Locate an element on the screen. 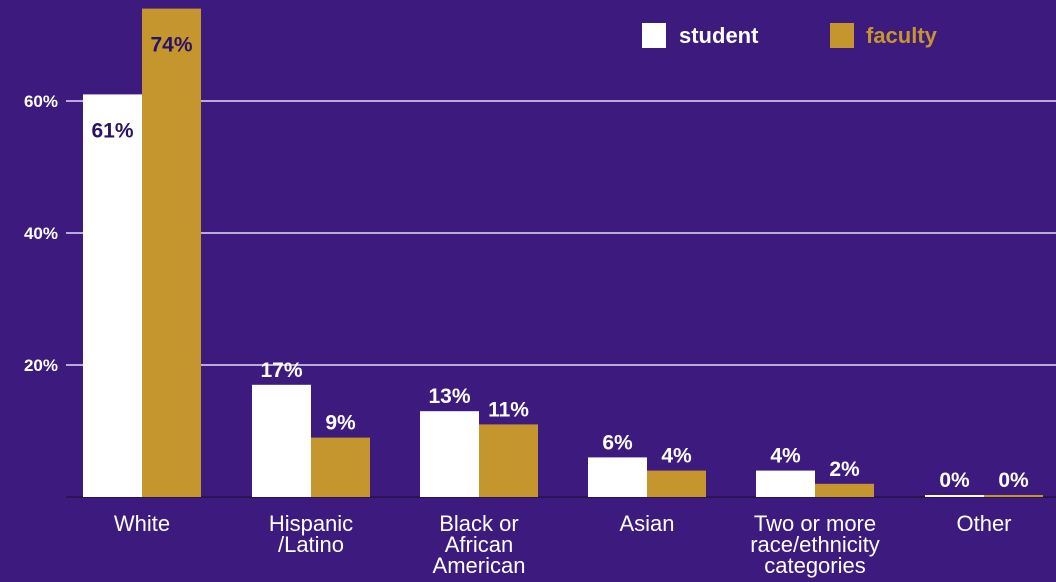  category-label: Two or more race/ethnicity categories is located at coordinates (815, 544).